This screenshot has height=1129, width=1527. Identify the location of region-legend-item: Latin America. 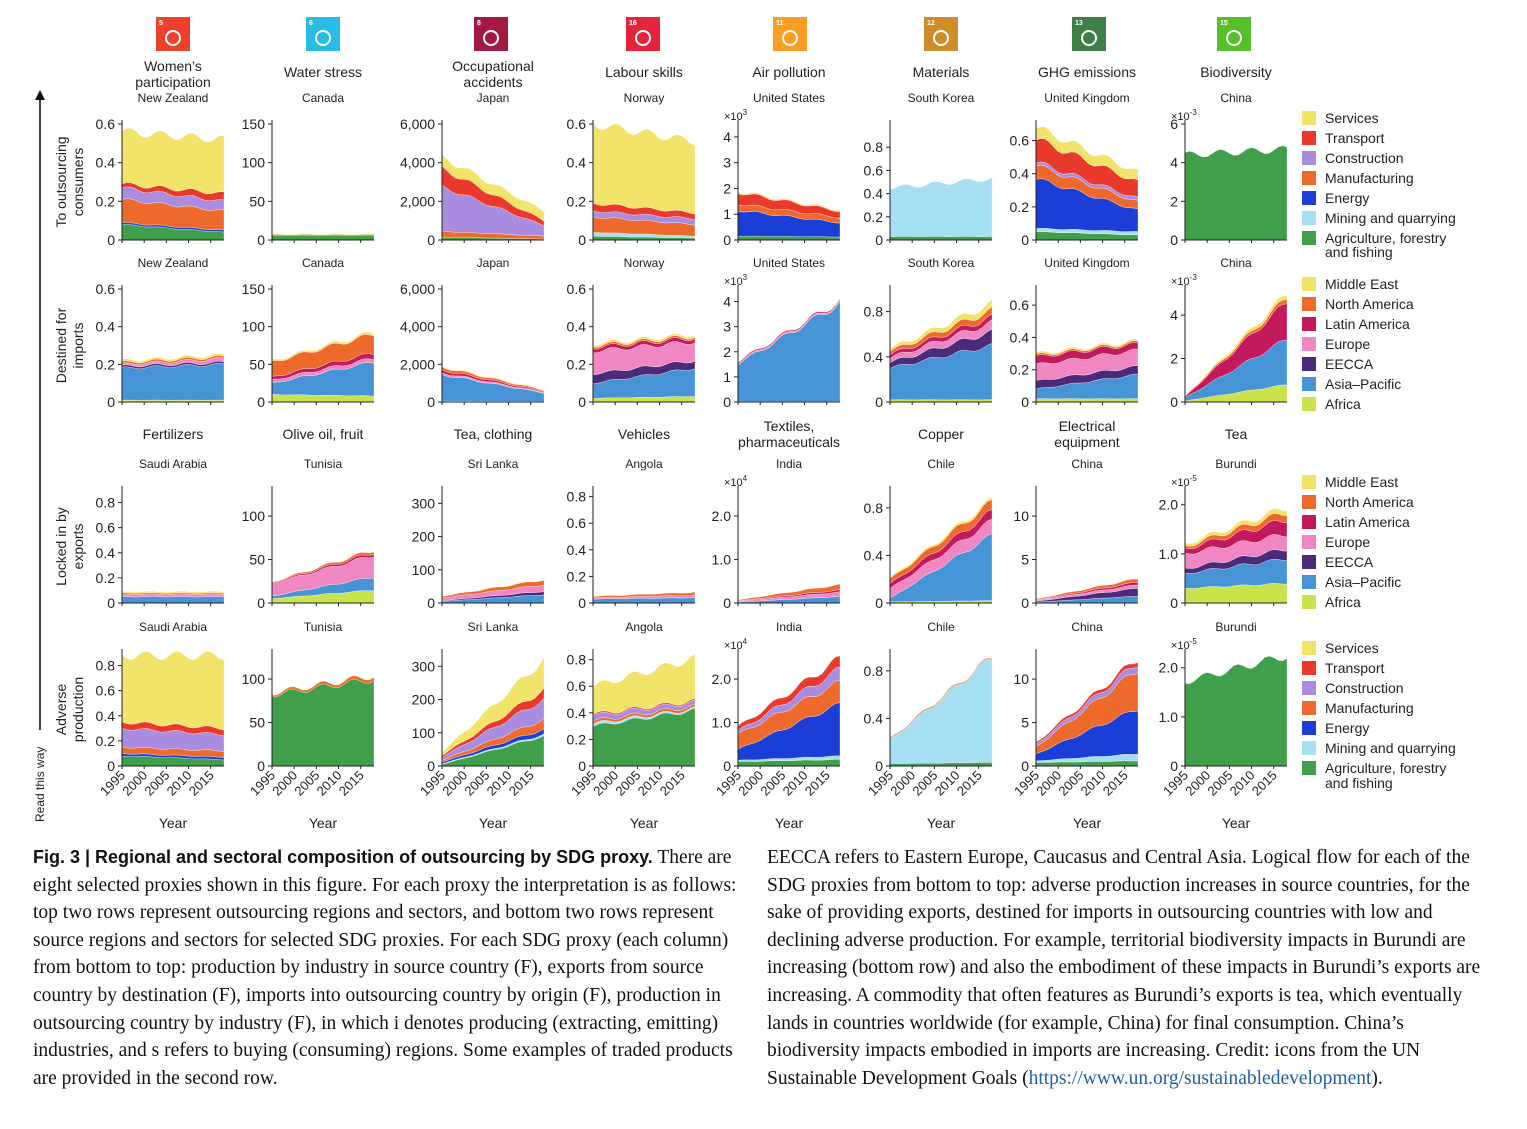
(1367, 324).